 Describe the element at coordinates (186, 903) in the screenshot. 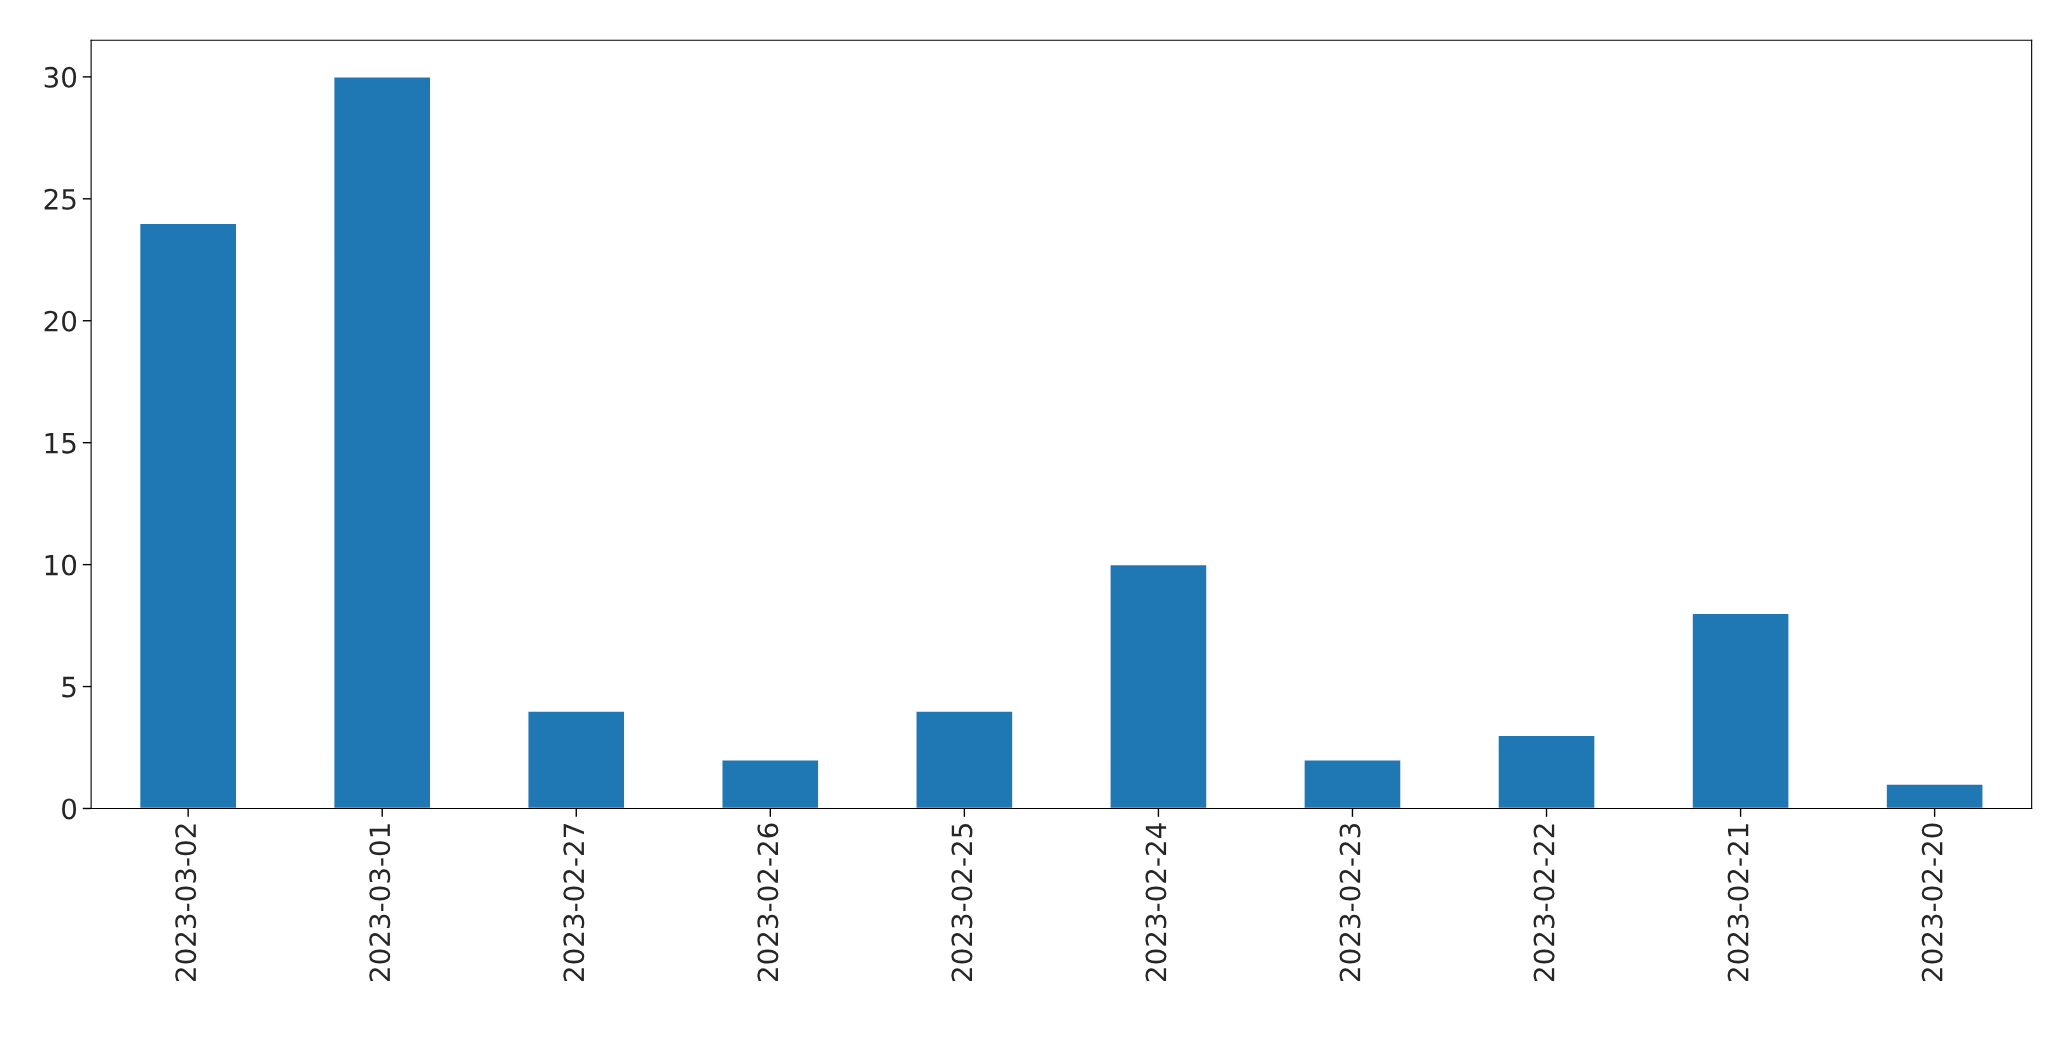

I see `x-tick-label: 2023-03-02` at that location.